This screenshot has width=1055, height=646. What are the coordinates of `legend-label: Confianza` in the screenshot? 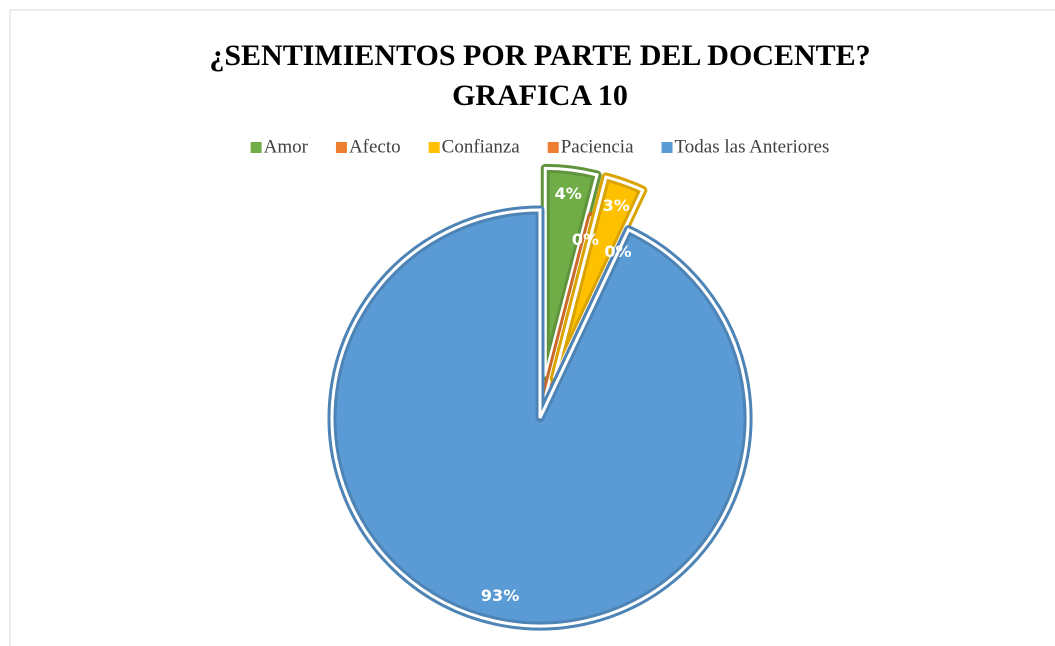 It's located at (481, 146).